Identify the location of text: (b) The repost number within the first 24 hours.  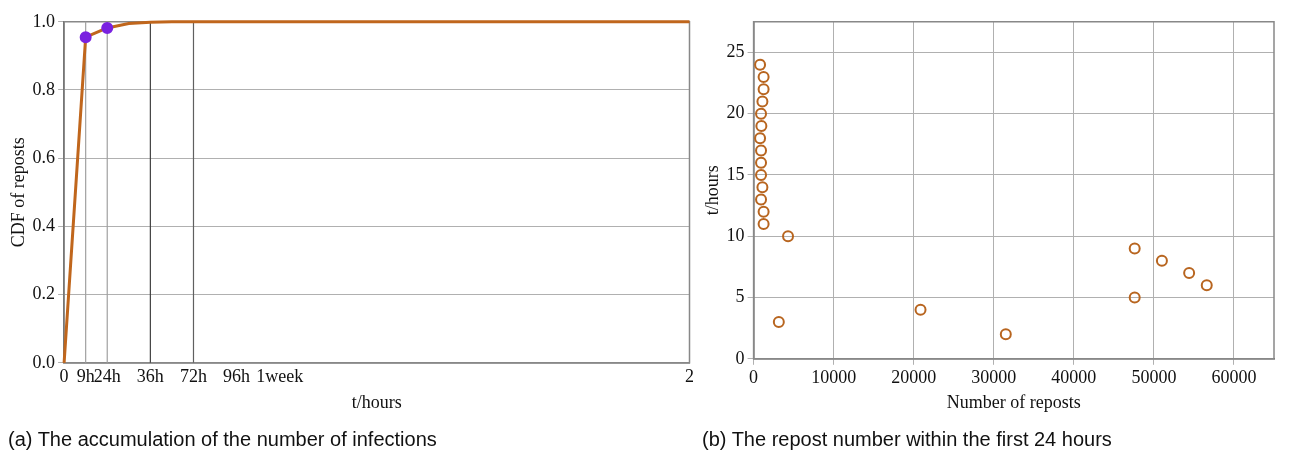
(907, 438).